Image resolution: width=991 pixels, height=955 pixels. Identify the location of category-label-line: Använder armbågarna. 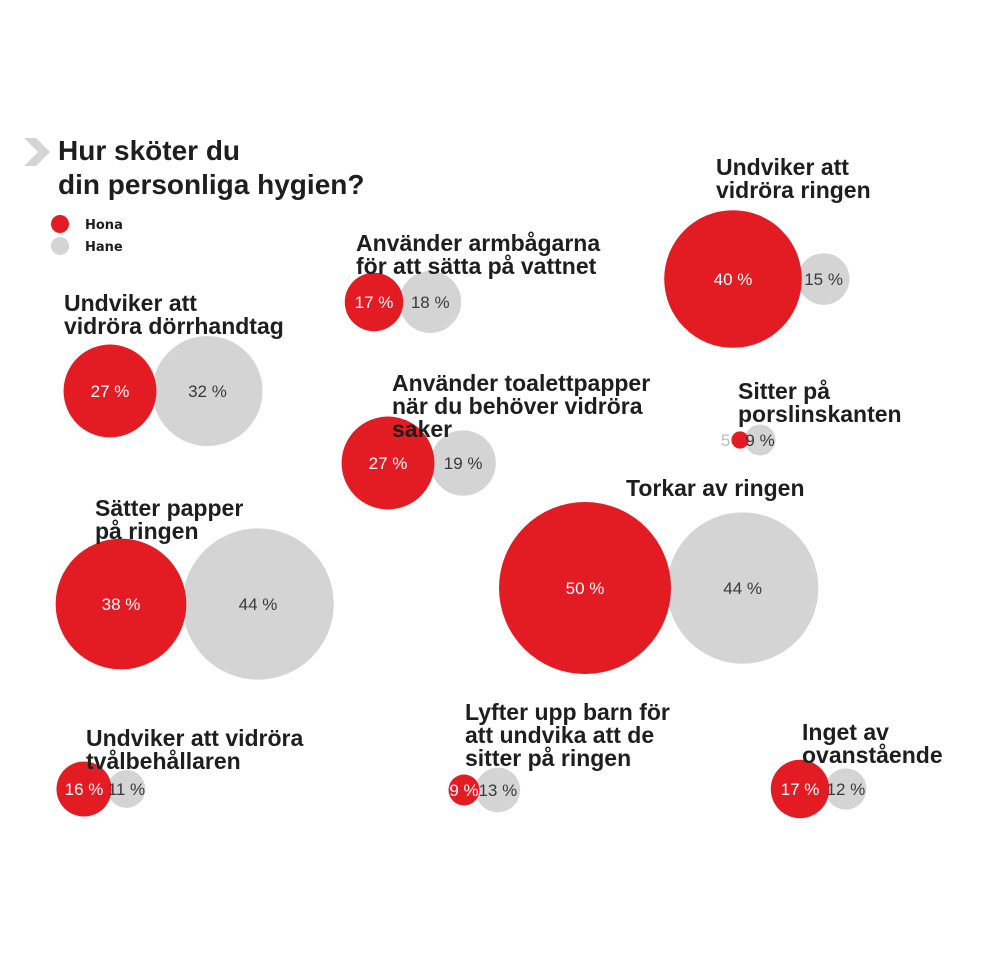
(478, 243).